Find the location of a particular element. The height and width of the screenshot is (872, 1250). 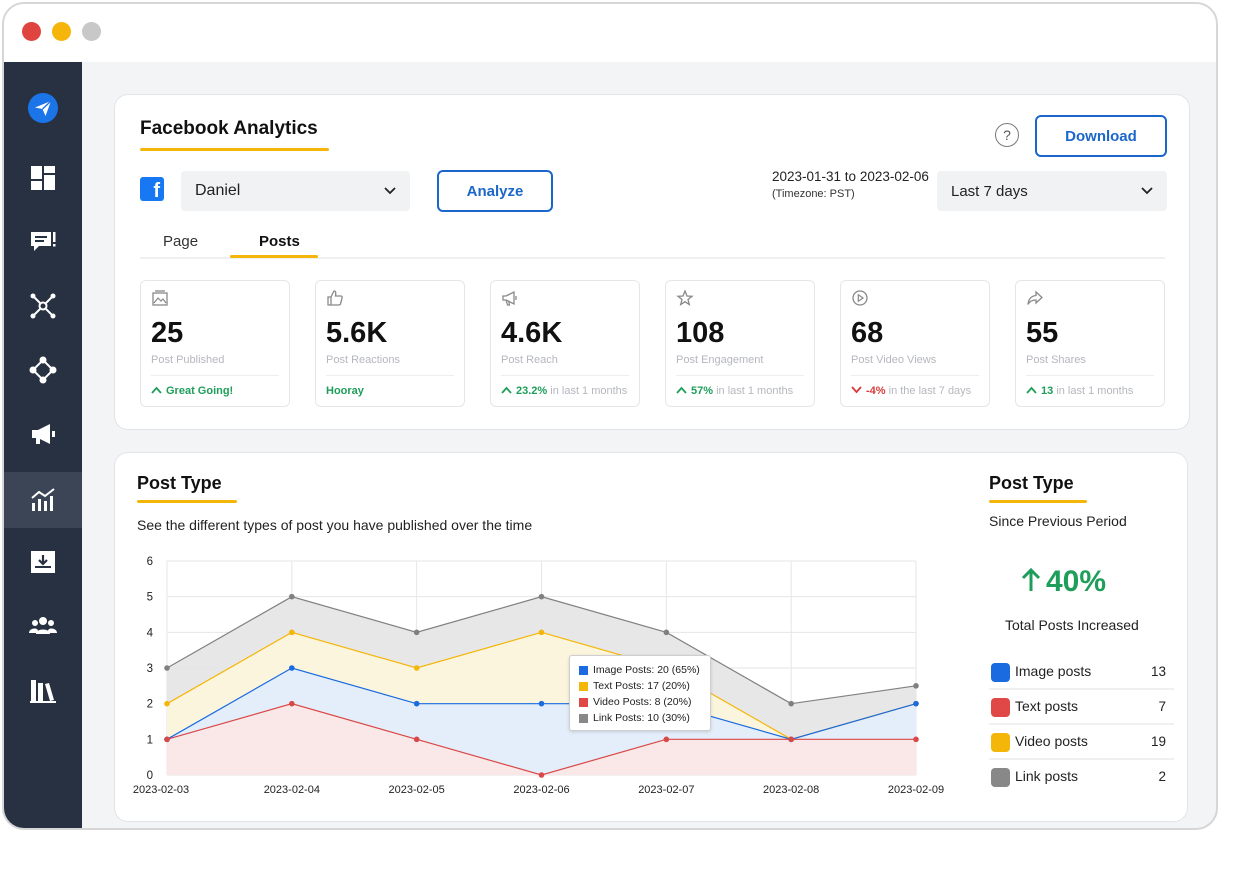

period-select: Last 7 days is located at coordinates (1052, 191).